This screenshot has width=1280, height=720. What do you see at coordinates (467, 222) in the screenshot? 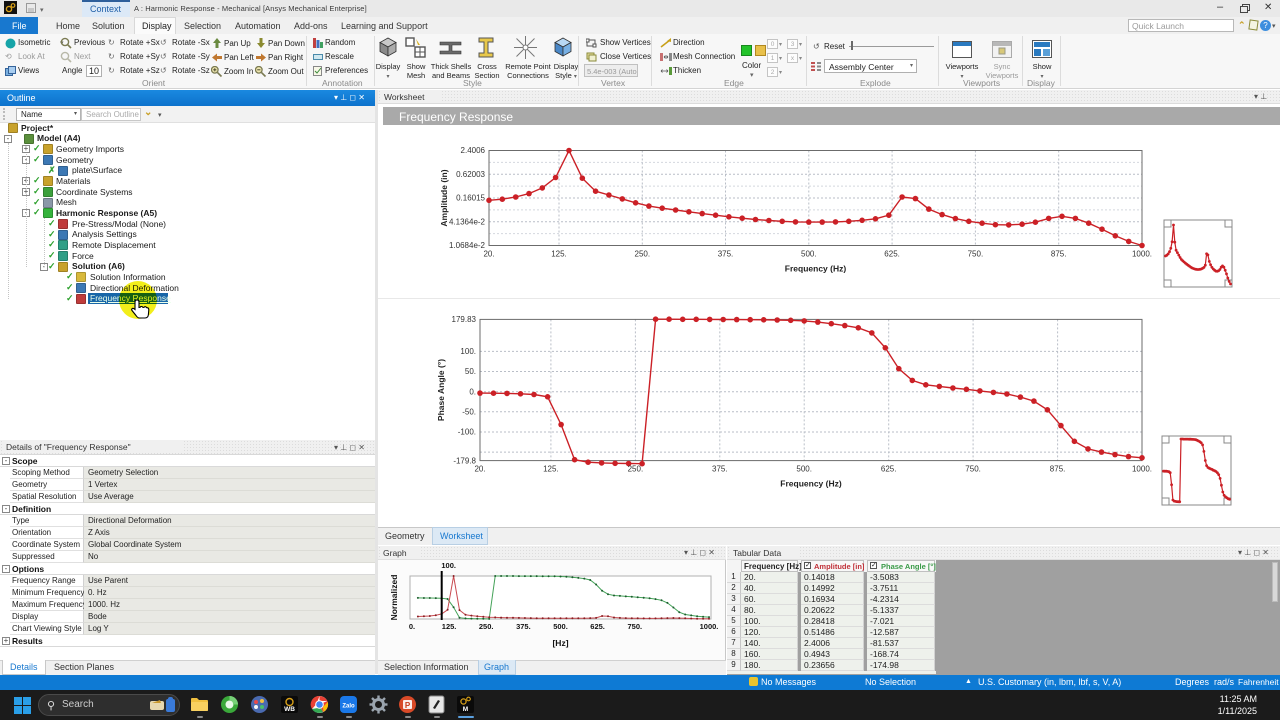
I see `svg-text: 4.1364e-2` at bounding box center [467, 222].